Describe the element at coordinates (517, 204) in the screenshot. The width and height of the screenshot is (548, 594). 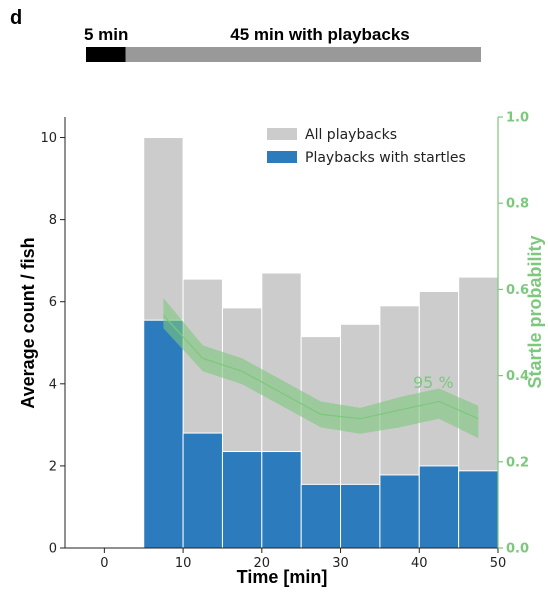
I see `y2-tick-label: 0.8` at that location.